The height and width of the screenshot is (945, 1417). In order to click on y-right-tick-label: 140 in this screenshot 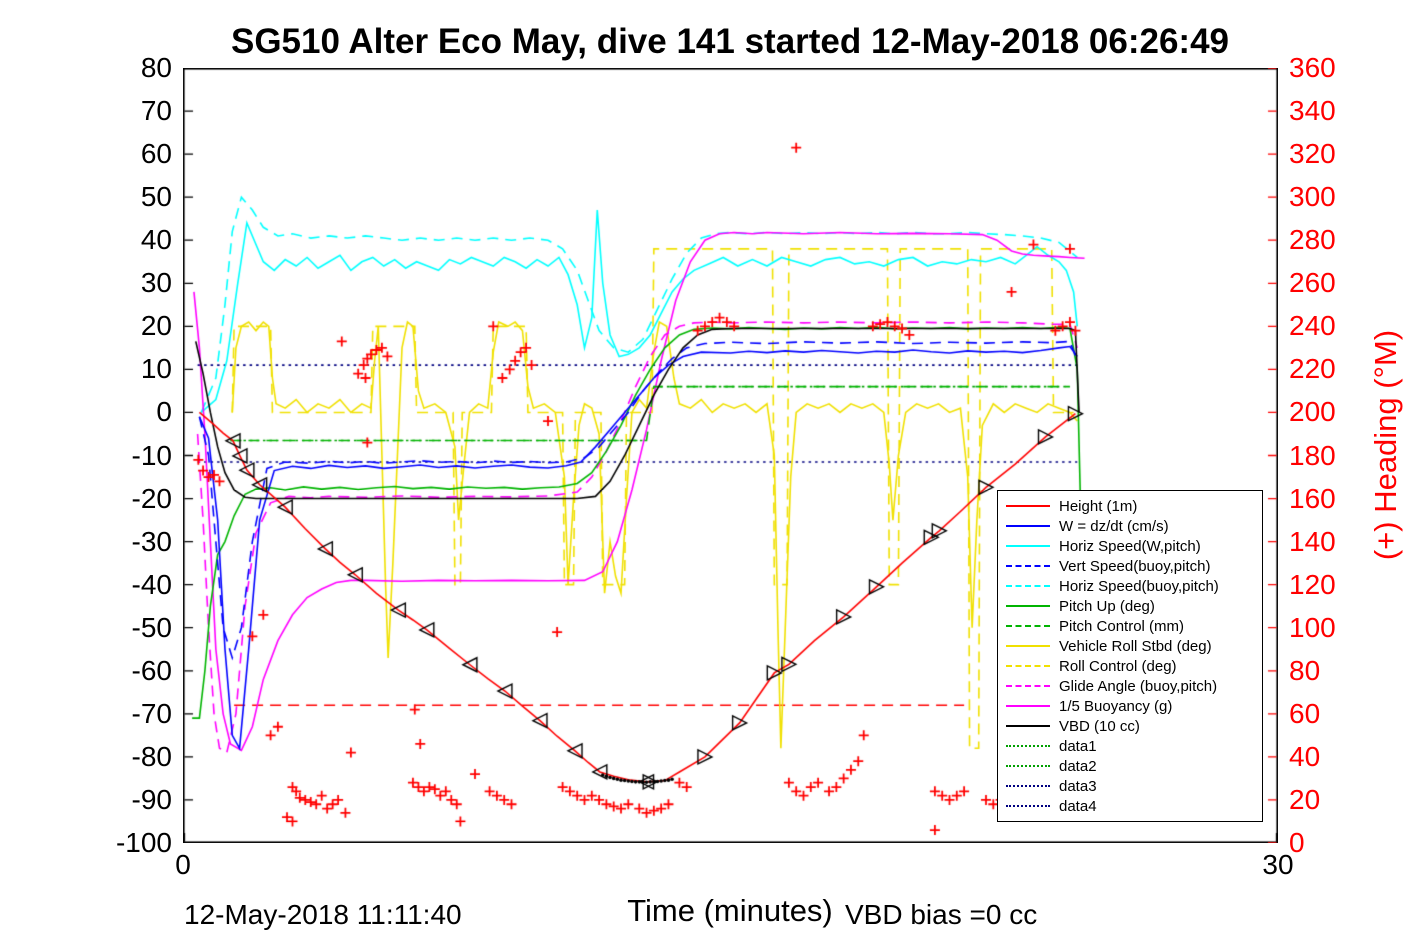, I will do `click(1312, 541)`.